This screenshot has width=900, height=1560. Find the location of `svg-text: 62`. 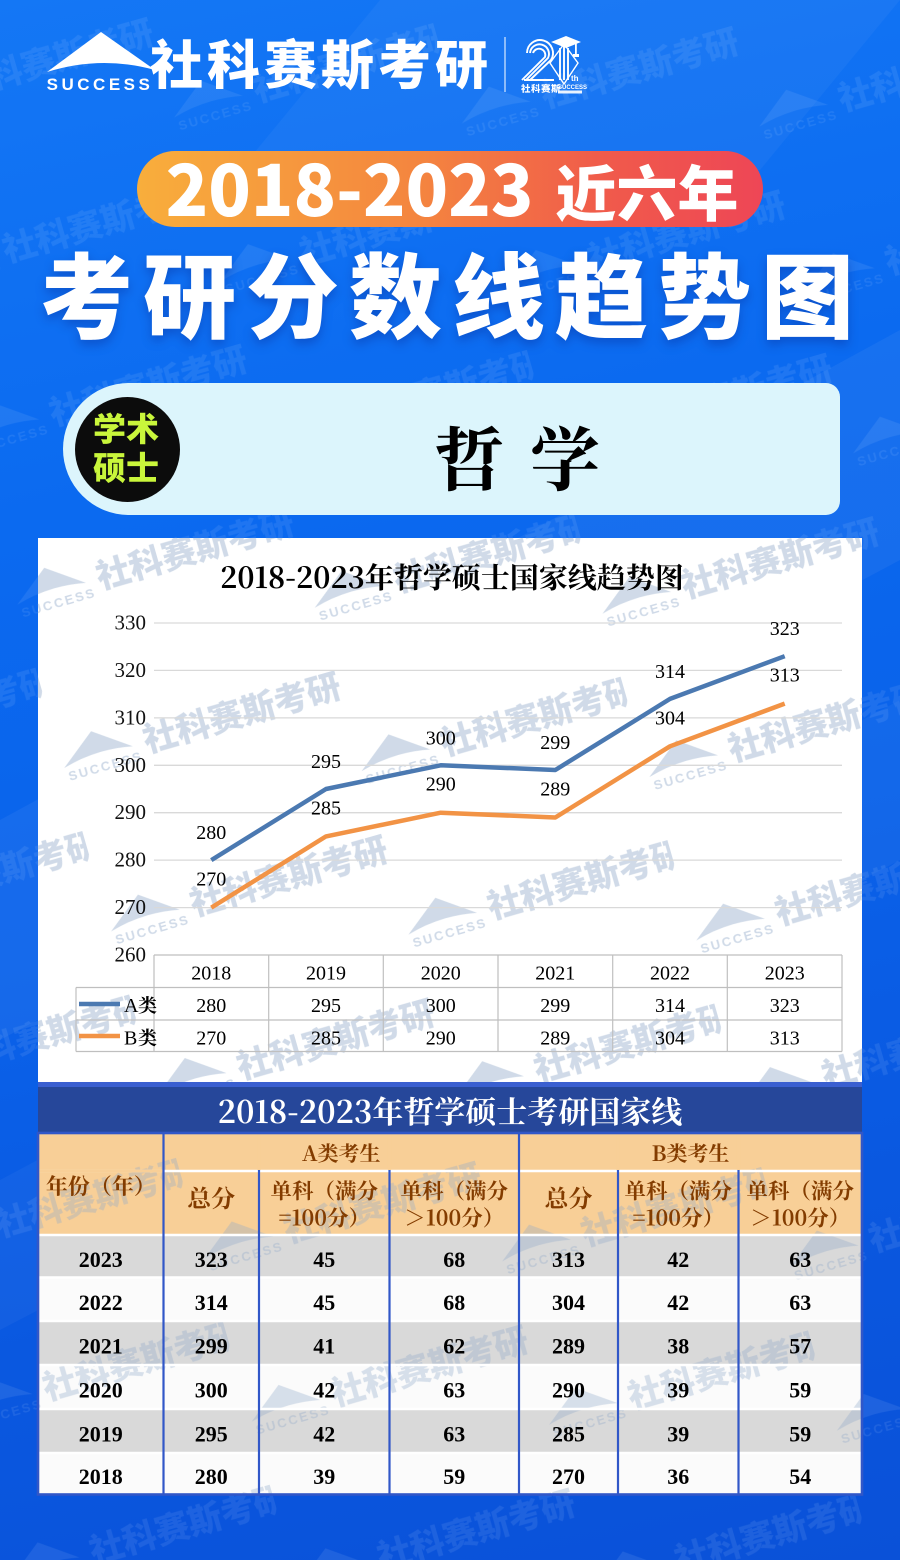

svg-text: 62 is located at coordinates (454, 1346).